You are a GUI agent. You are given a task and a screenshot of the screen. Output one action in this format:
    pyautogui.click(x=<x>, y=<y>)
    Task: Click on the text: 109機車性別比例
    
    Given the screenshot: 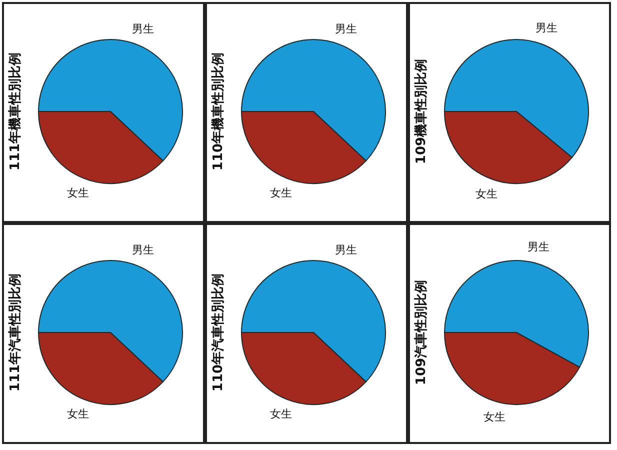 What is the action you would take?
    pyautogui.click(x=421, y=111)
    